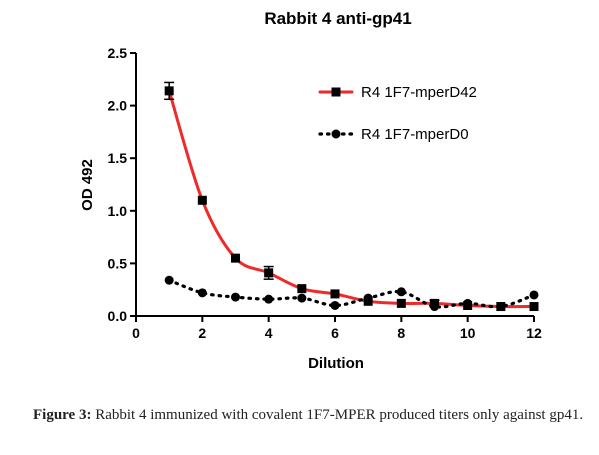 The height and width of the screenshot is (455, 599). I want to click on legend-label: R4 1F7-mperD42, so click(419, 92).